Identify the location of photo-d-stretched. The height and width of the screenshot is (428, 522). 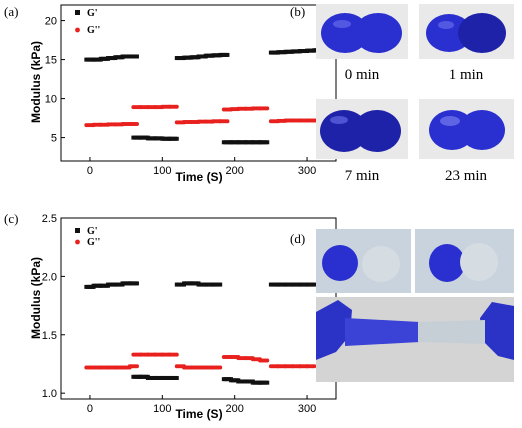
(415, 339).